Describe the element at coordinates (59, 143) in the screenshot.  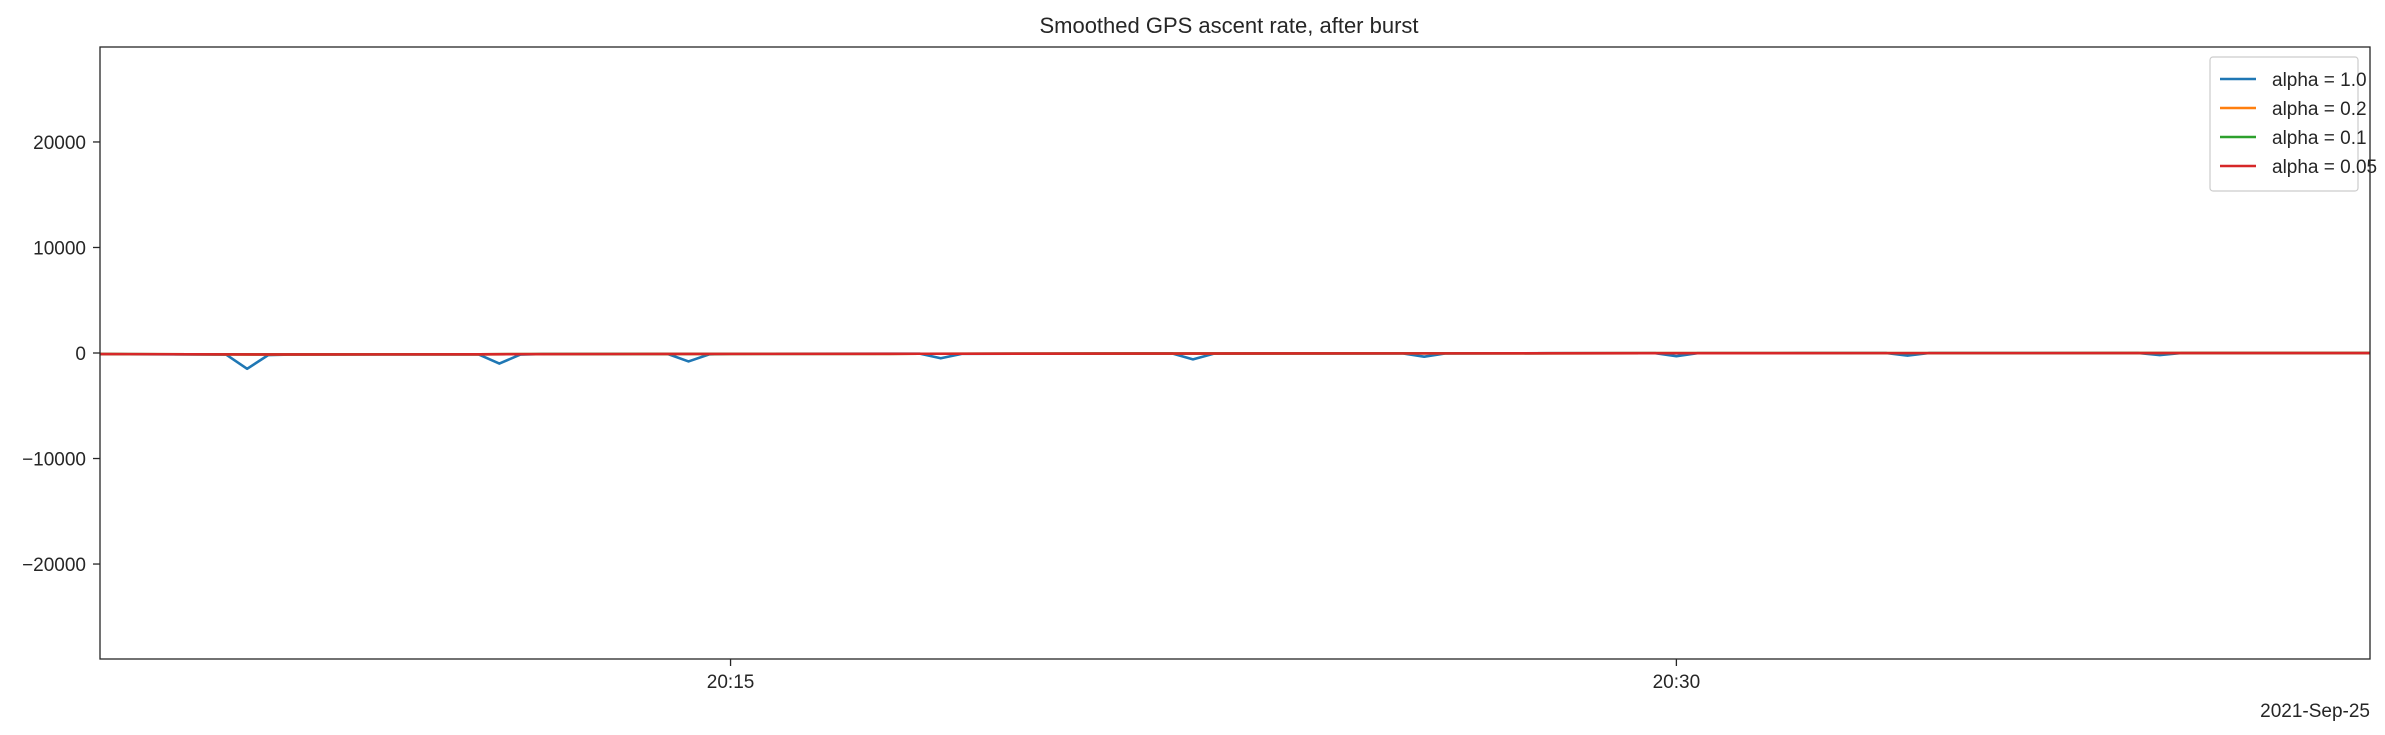
I see `y-tick-label: 20000` at that location.